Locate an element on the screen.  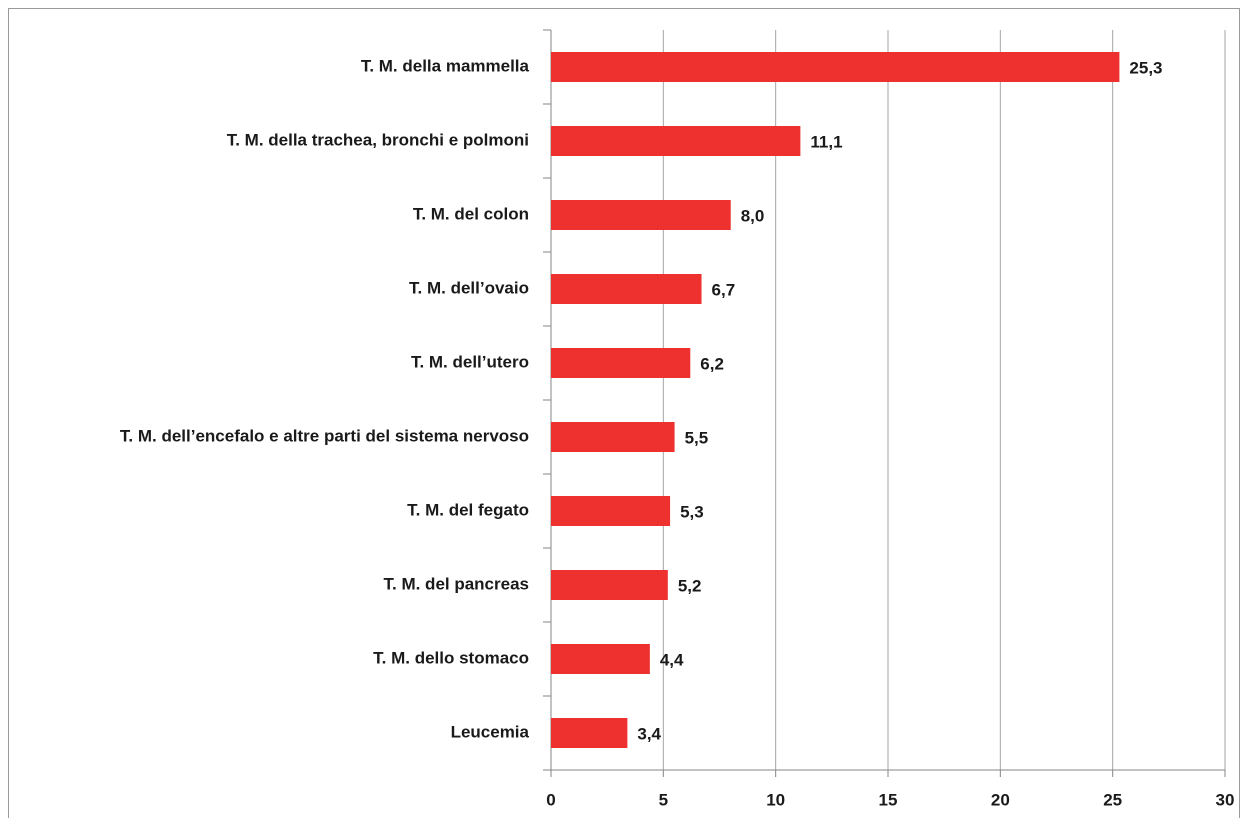
x-tick-label: 5 is located at coordinates (663, 799).